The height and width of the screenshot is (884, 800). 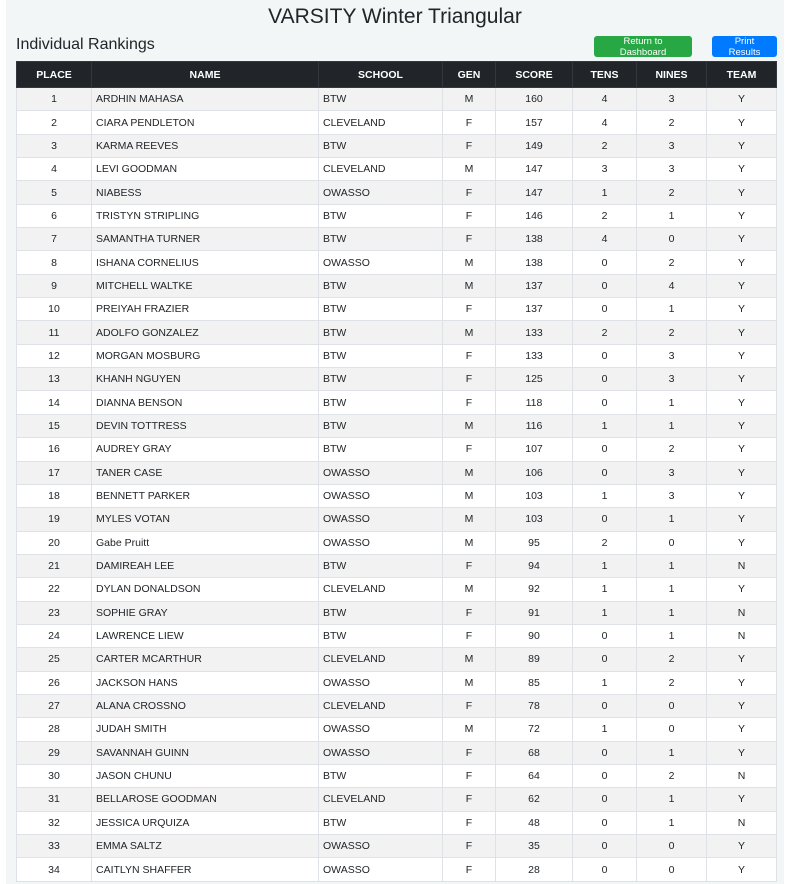 I want to click on cell-name: MYLES VOTAN, so click(x=205, y=519).